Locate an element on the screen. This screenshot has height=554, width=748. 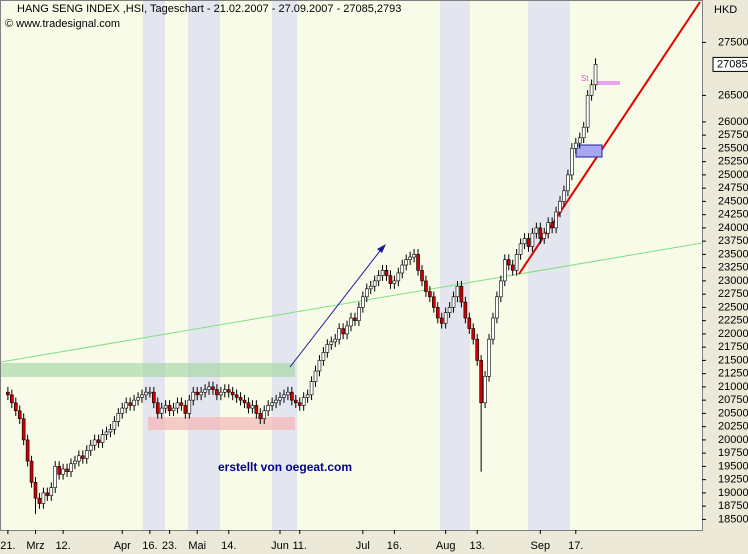
y-tick-label: 20500 is located at coordinates (733, 413).